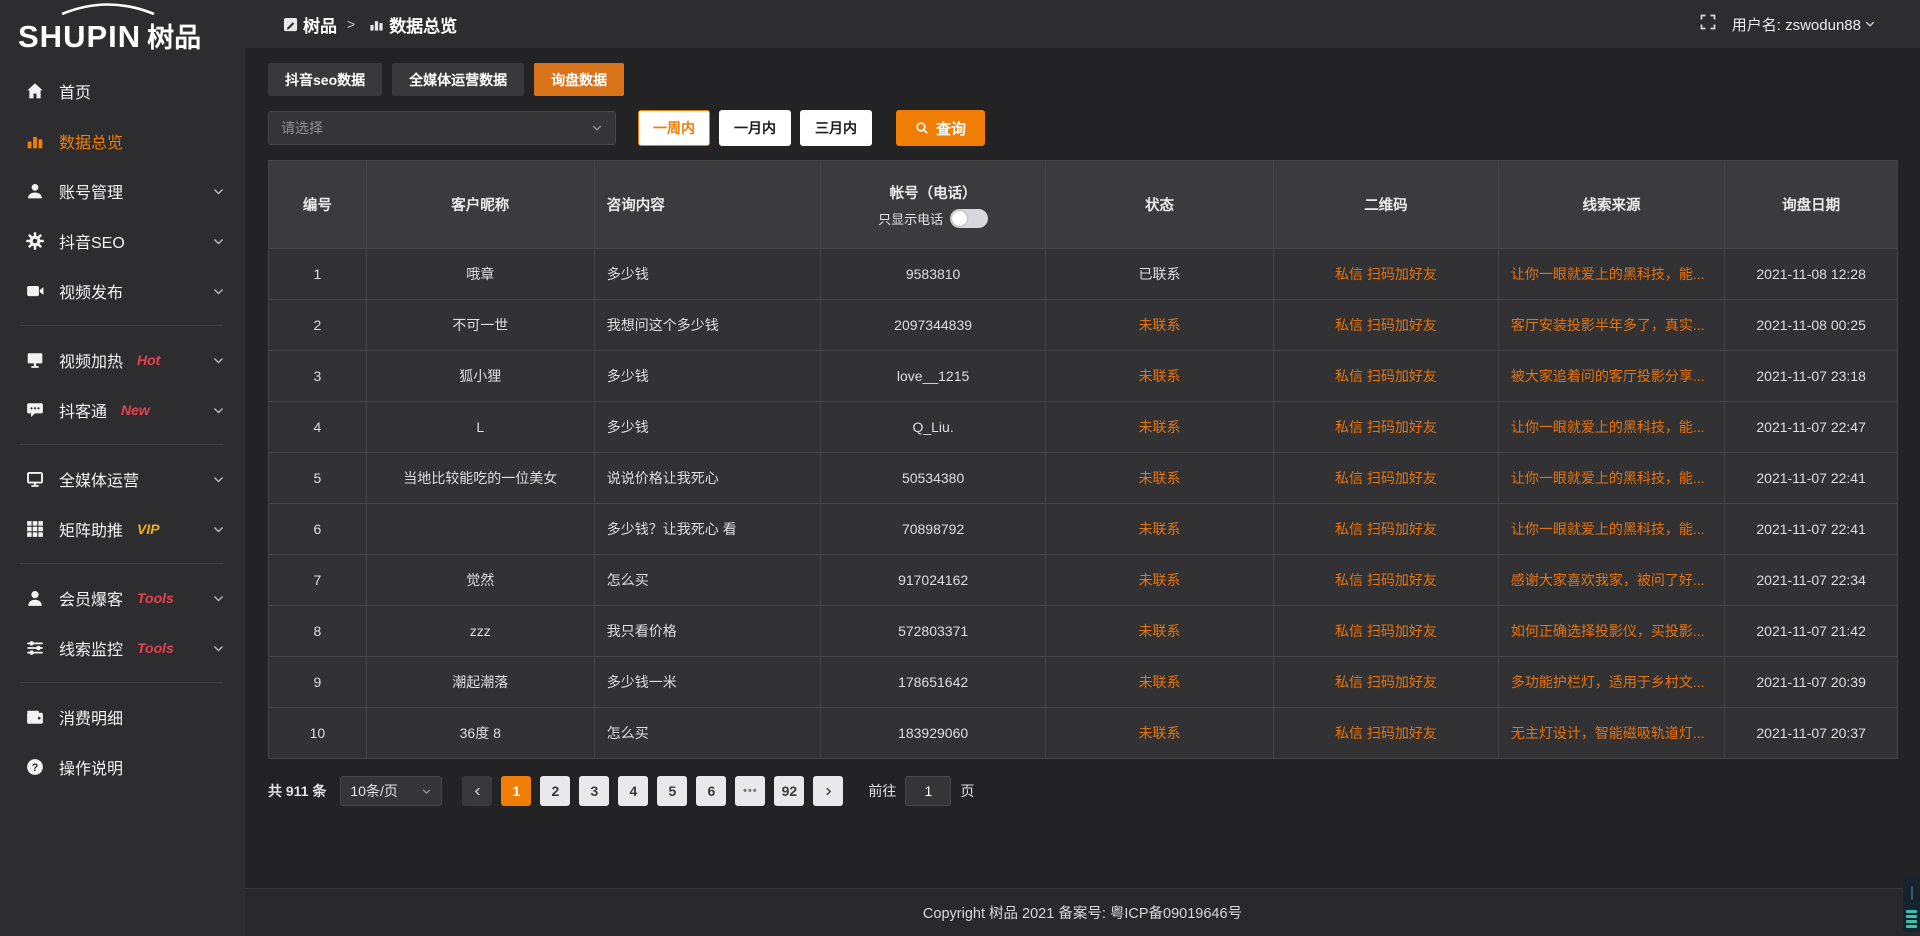 Image resolution: width=1920 pixels, height=936 pixels. What do you see at coordinates (35, 717) in the screenshot?
I see `wallet-icon` at bounding box center [35, 717].